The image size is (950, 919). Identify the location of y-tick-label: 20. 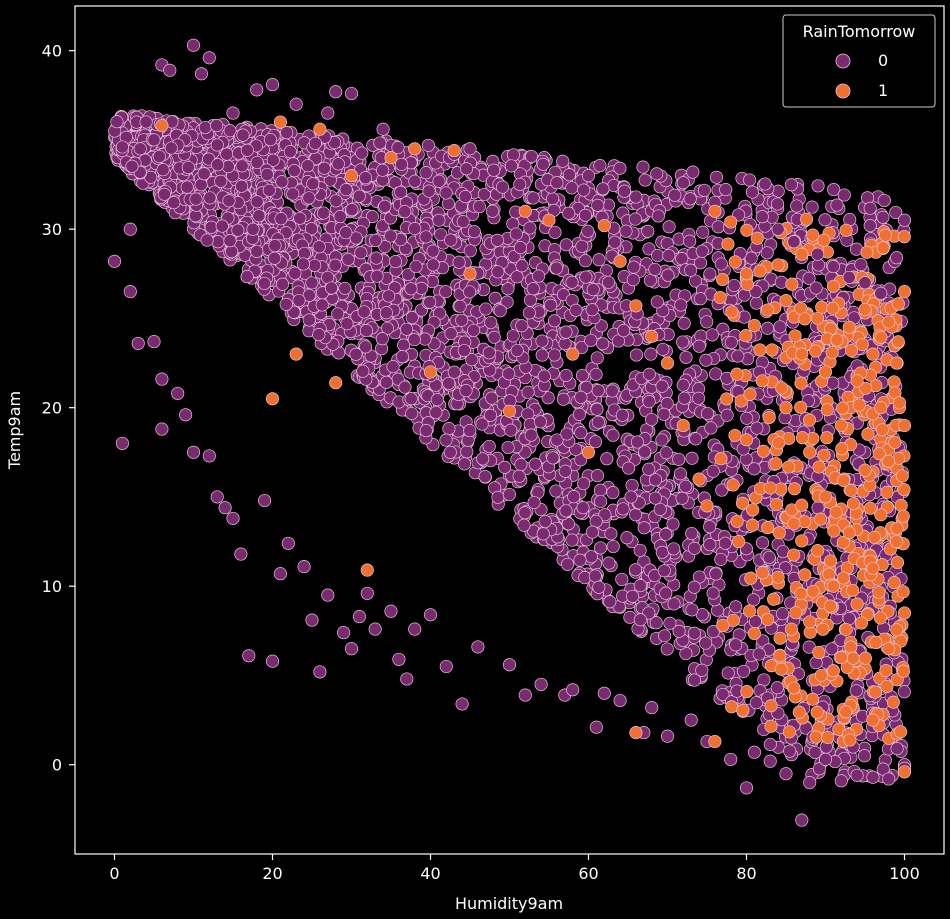
(52, 408).